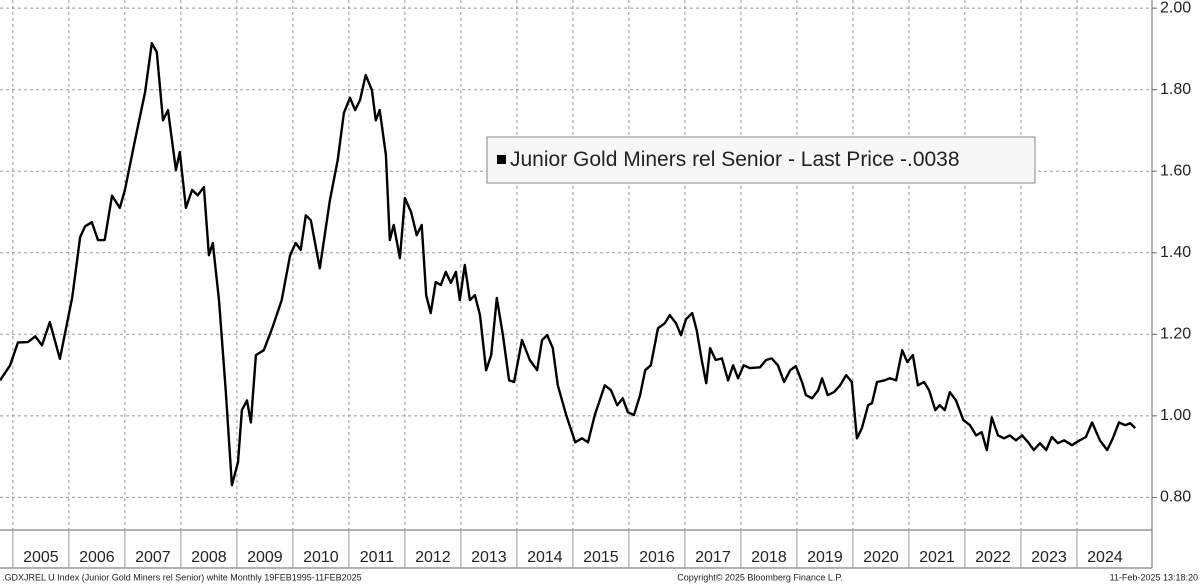  What do you see at coordinates (489, 557) in the screenshot?
I see `x-tick-label: 2013` at bounding box center [489, 557].